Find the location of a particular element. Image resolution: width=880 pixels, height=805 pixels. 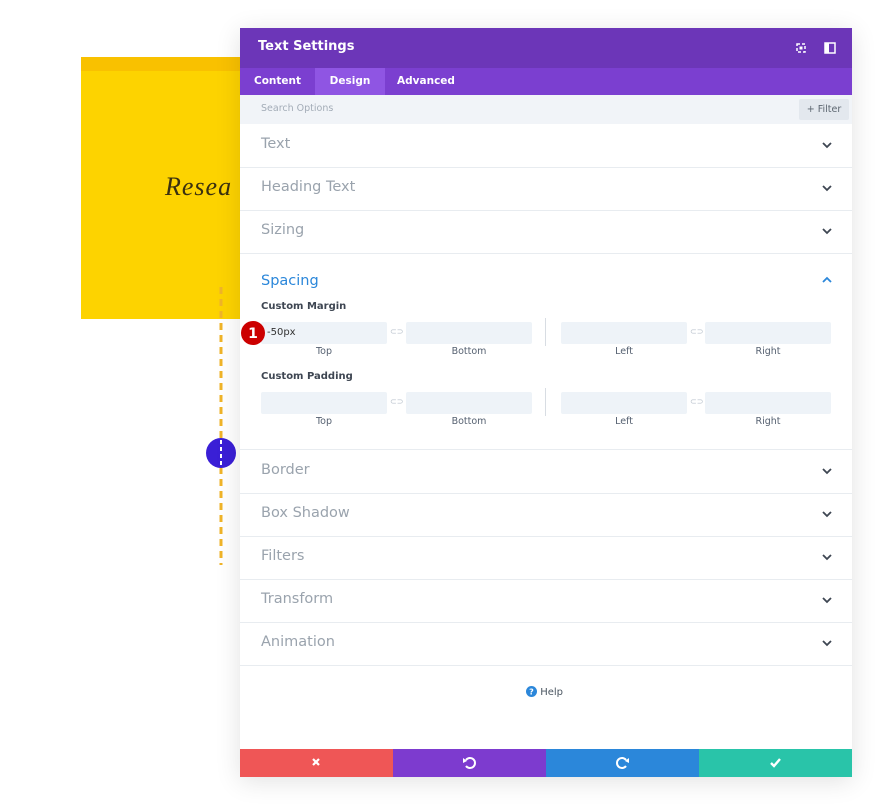

help-icon: ? is located at coordinates (531, 691).